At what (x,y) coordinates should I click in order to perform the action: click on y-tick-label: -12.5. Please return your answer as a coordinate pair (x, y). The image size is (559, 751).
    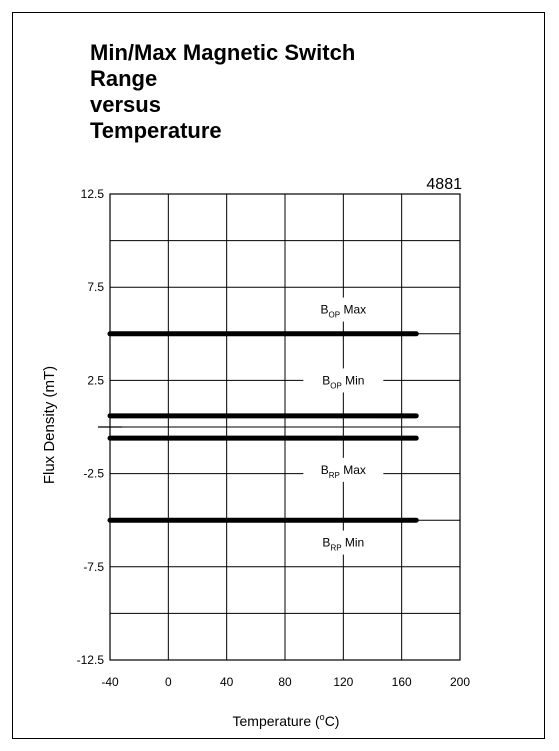
    Looking at the image, I should click on (91, 660).